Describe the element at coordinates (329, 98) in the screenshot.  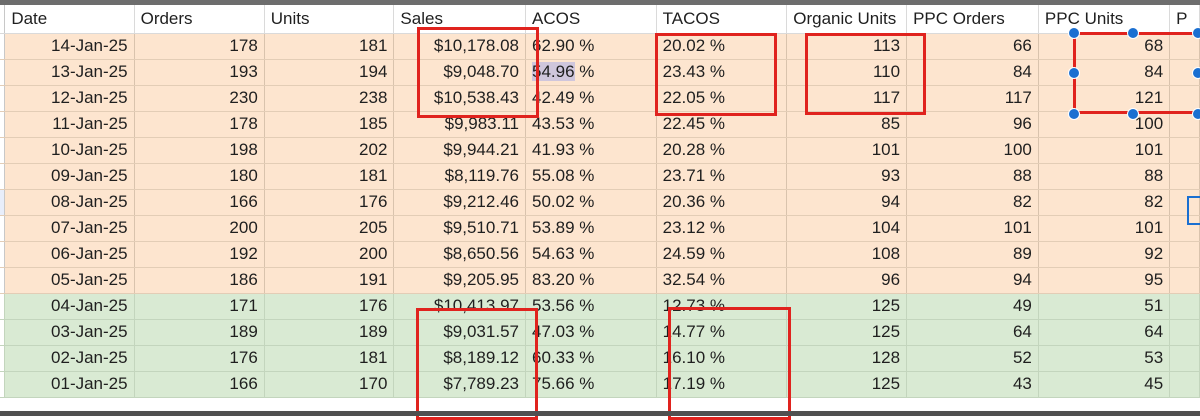
I see `cell-units: 238` at that location.